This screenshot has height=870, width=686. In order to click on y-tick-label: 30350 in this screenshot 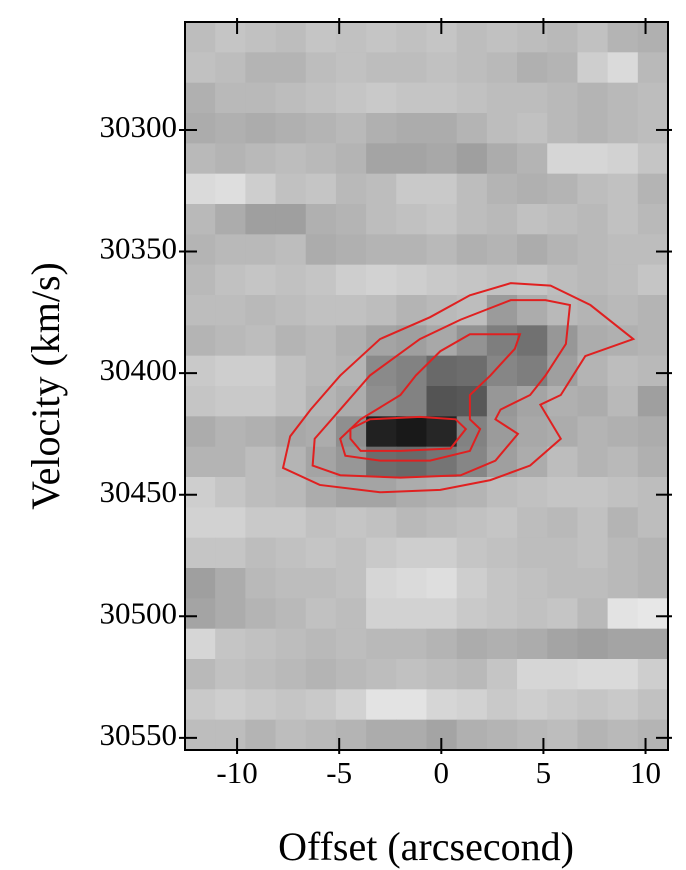, I will do `click(139, 248)`.